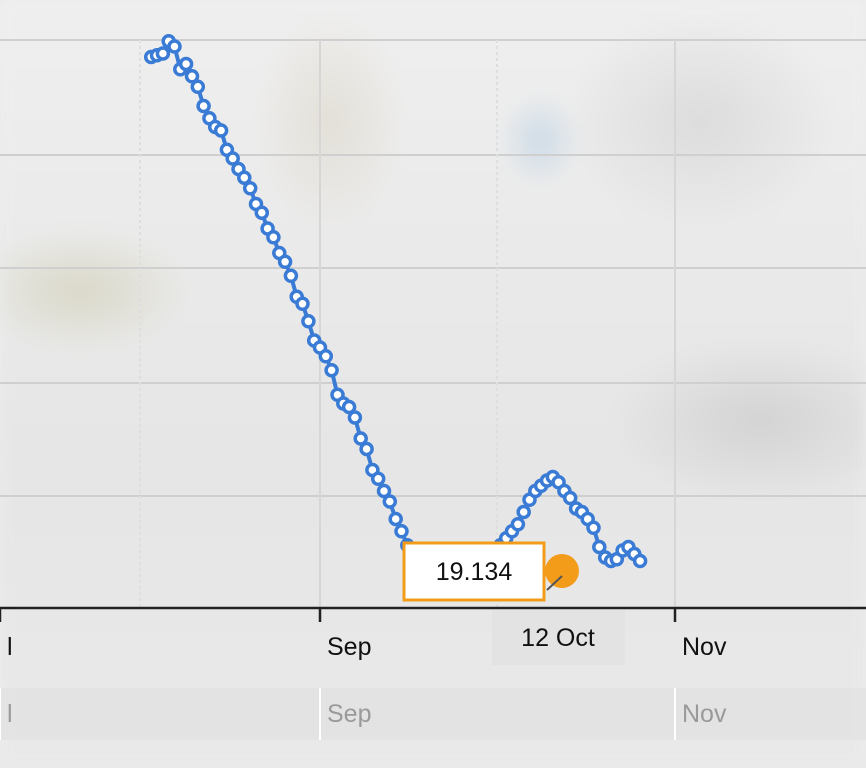 This screenshot has height=768, width=866. What do you see at coordinates (349, 647) in the screenshot?
I see `x-tick-label: Sep` at bounding box center [349, 647].